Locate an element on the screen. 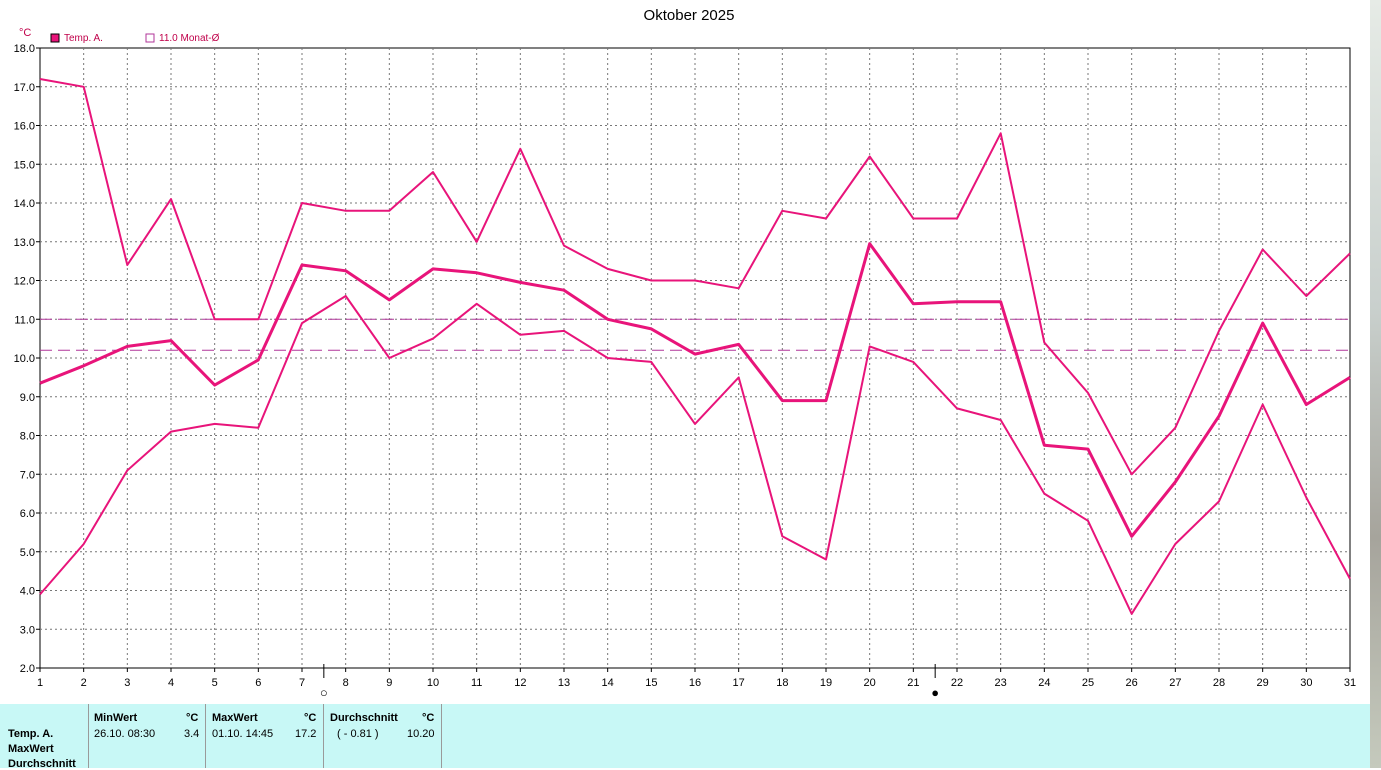 This screenshot has width=1381, height=770. avg-value: 10.20 is located at coordinates (421, 734).